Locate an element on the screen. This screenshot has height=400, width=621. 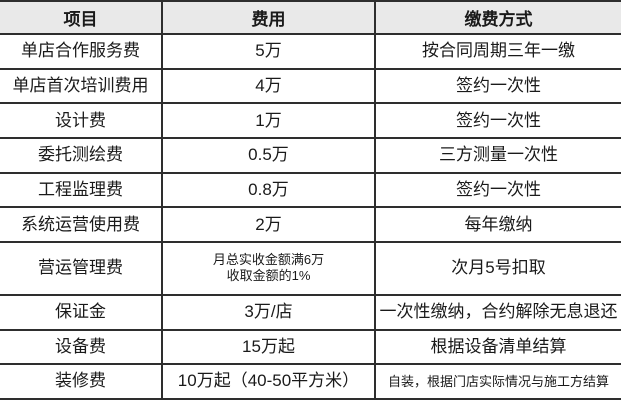
table-row: 单店首次培训费用 4万 签约一次性 is located at coordinates (310, 85).